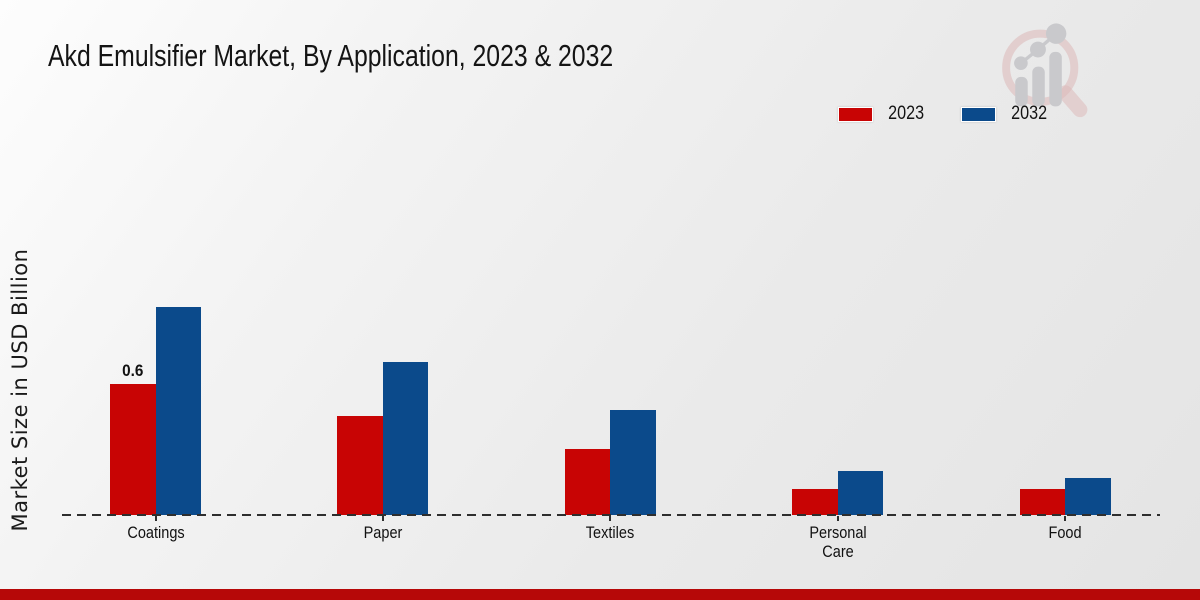  I want to click on bar-2032-textiles, so click(633, 462).